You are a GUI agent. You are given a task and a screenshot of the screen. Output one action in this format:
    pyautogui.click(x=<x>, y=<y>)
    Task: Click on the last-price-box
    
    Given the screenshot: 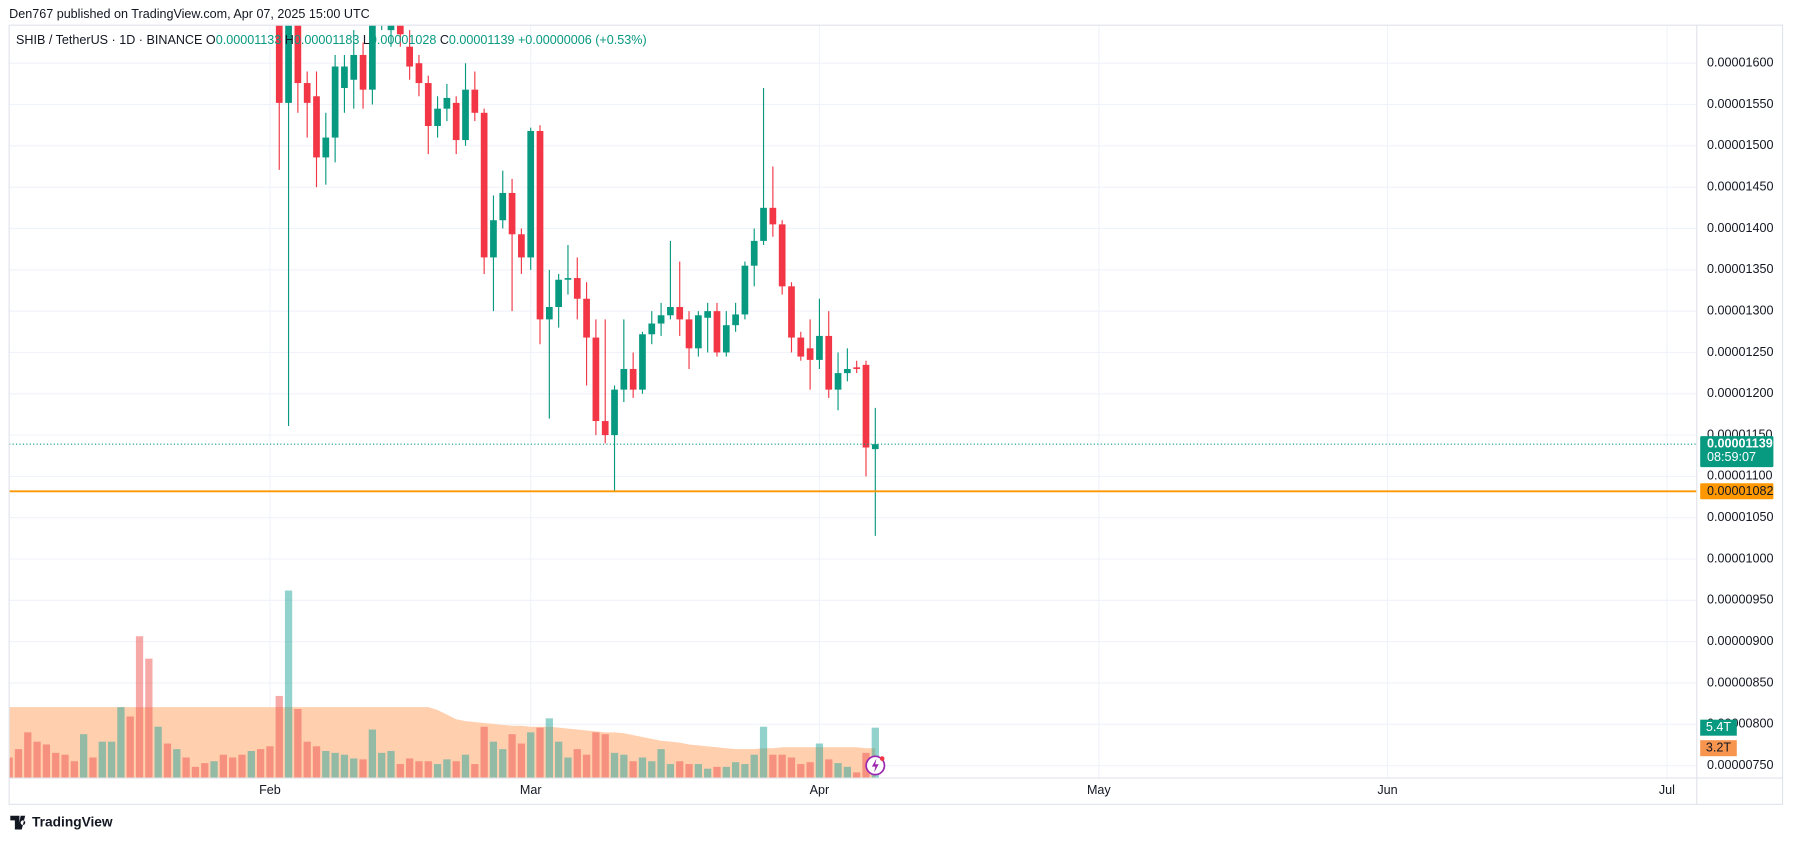 What is the action you would take?
    pyautogui.click(x=1737, y=452)
    